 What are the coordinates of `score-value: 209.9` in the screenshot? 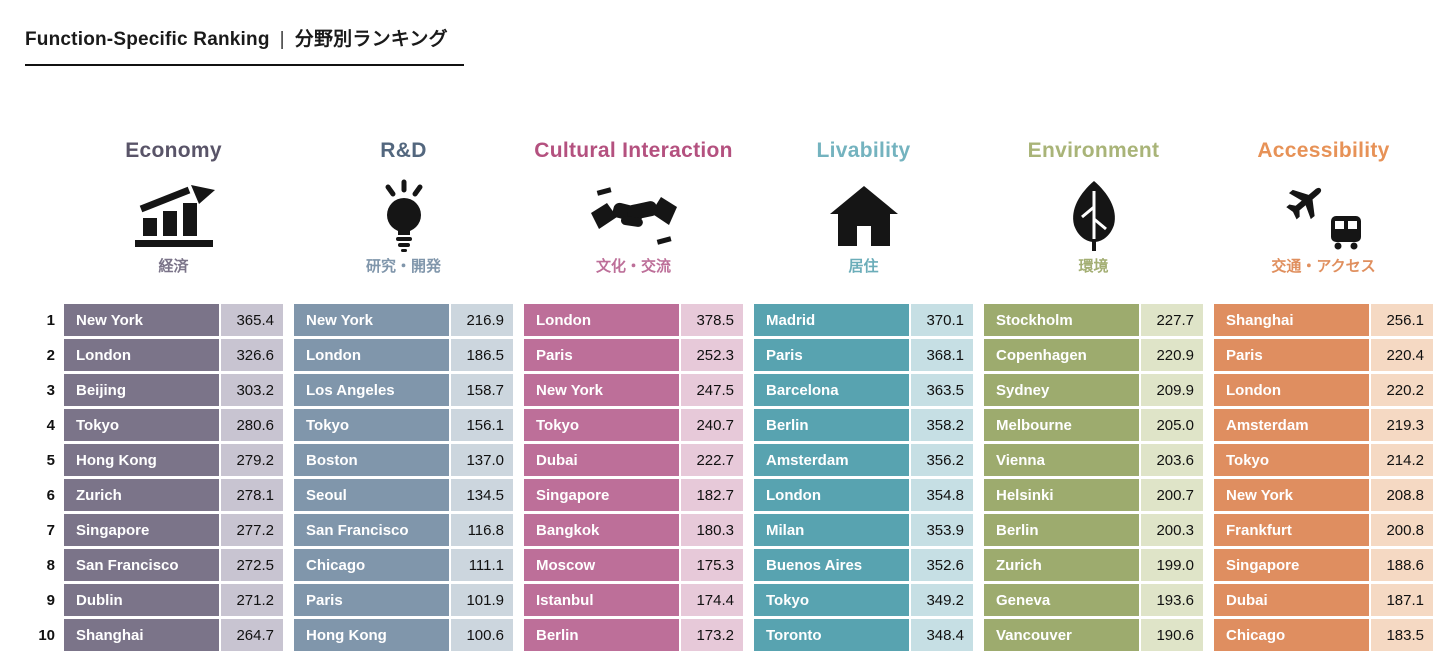 It's located at (1172, 390).